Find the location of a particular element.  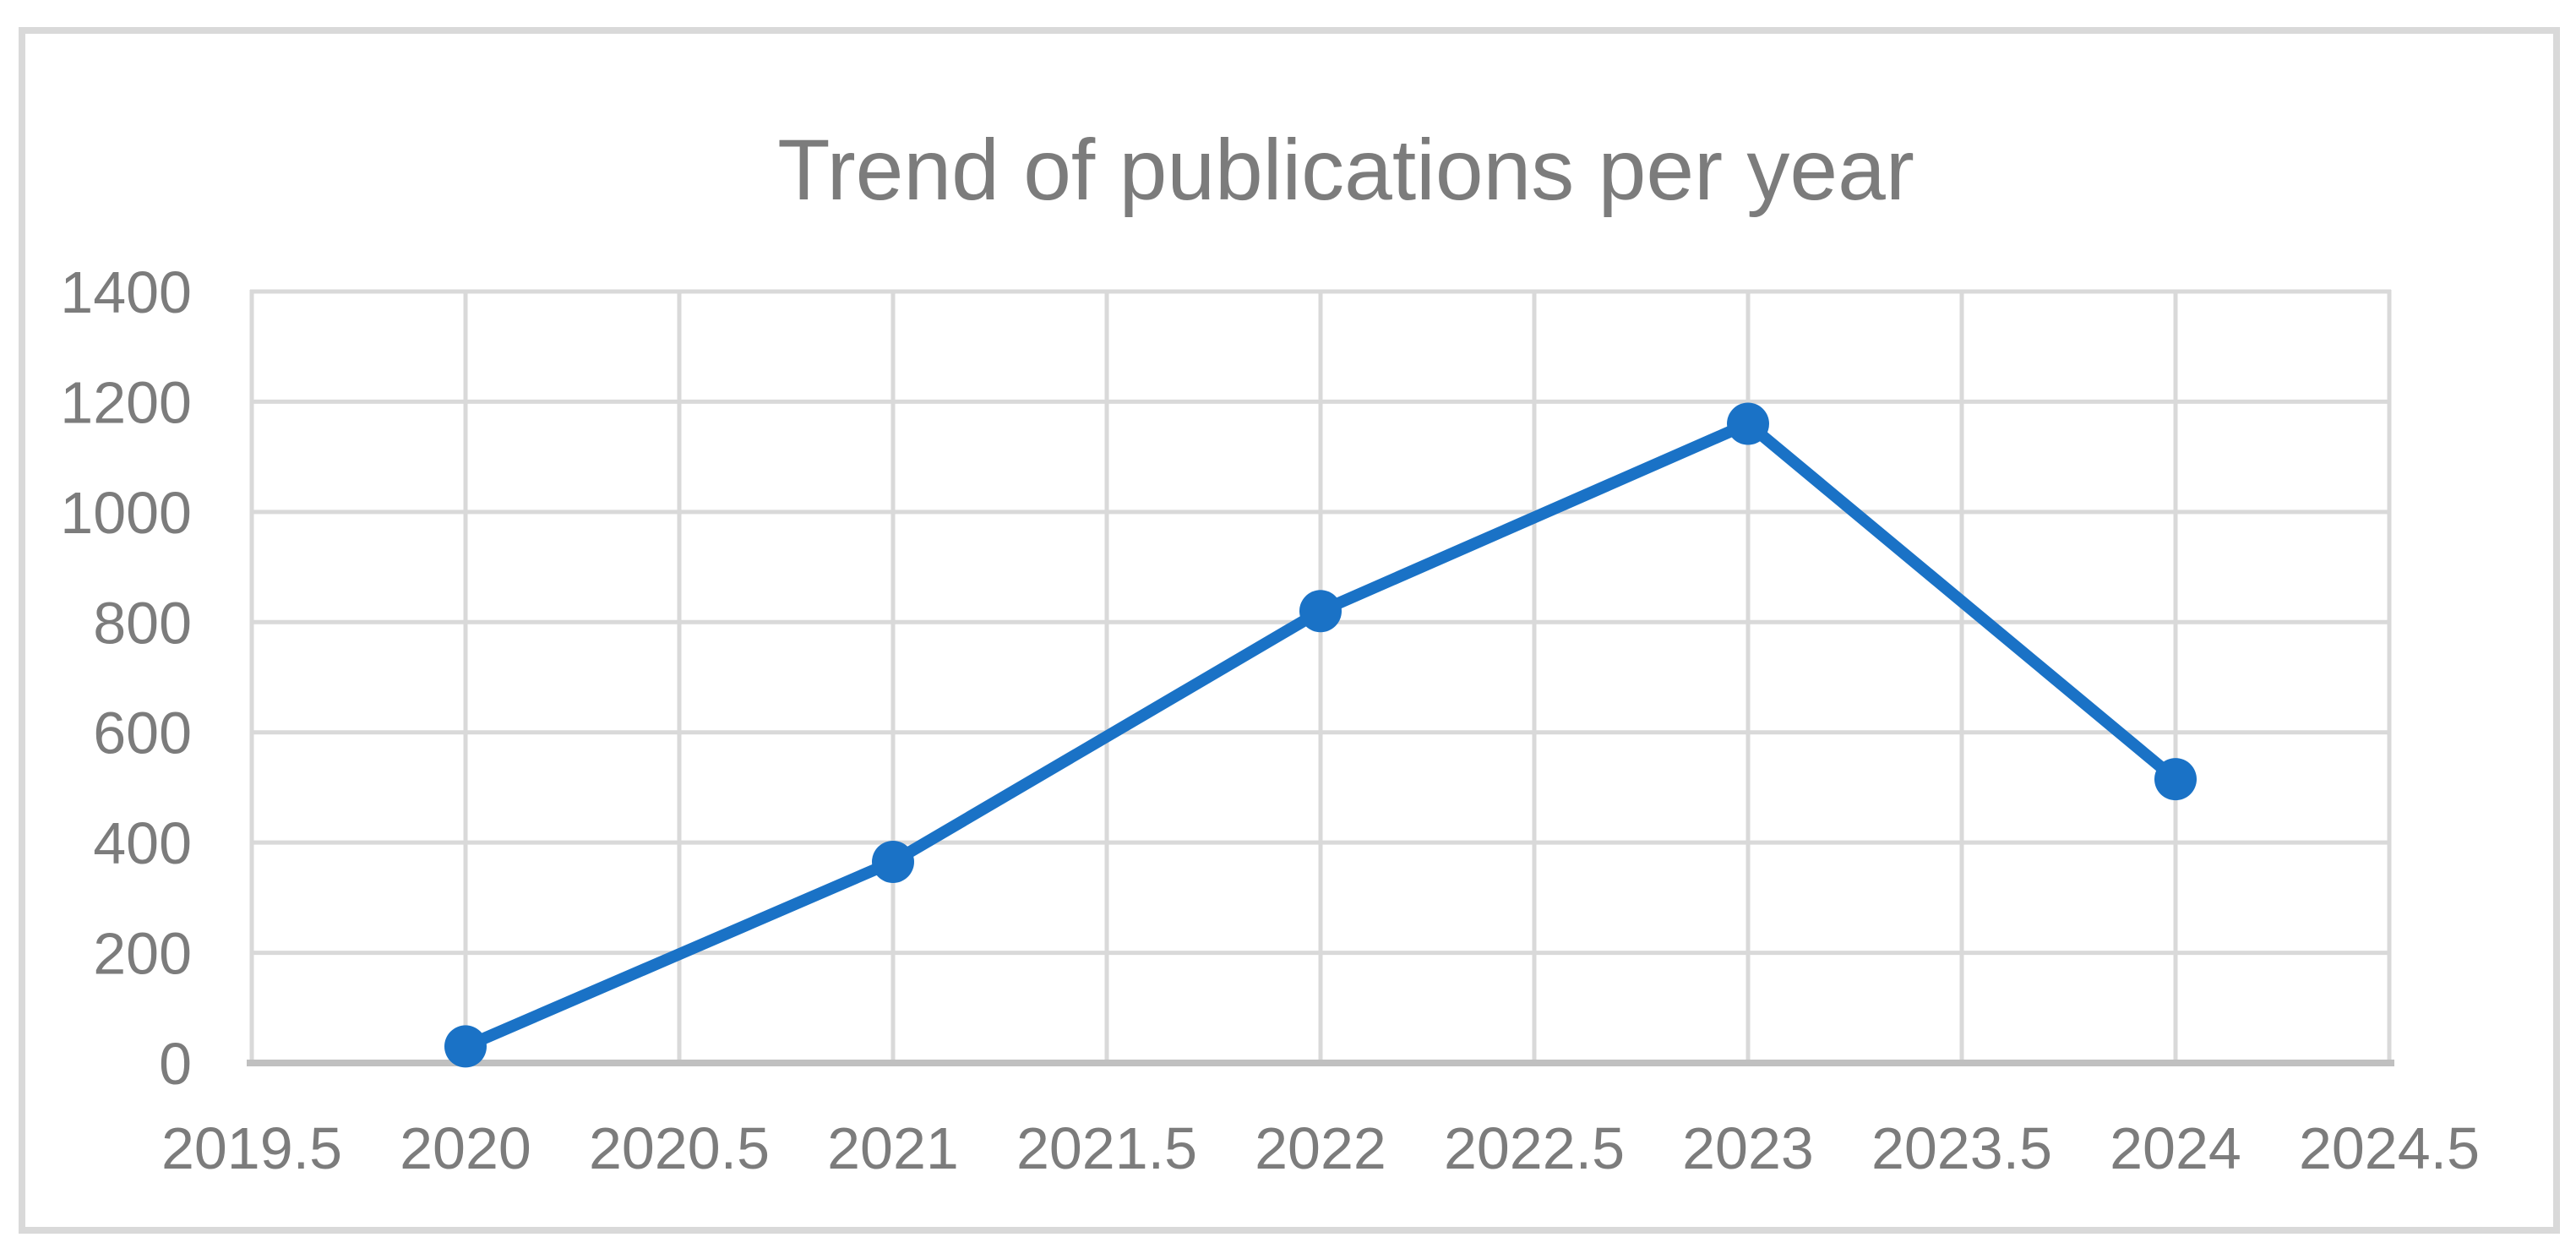

x-tick-label: 2023.5 is located at coordinates (1961, 1148).